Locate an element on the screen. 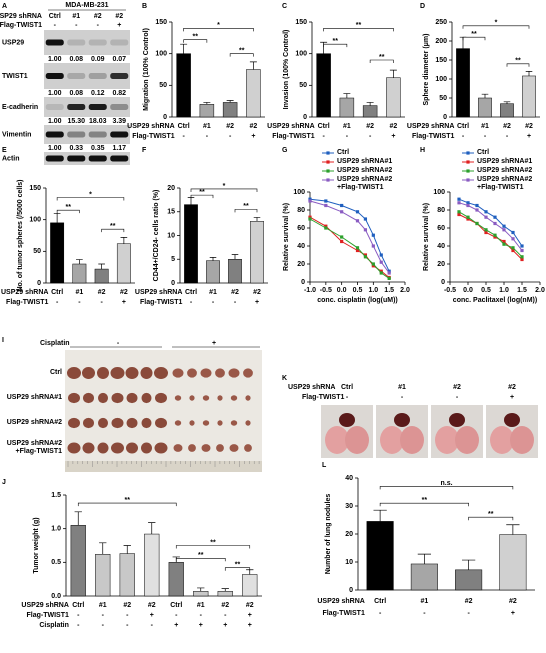 This screenshot has width=546, height=653. x-tick-label: 2.0 is located at coordinates (540, 290).